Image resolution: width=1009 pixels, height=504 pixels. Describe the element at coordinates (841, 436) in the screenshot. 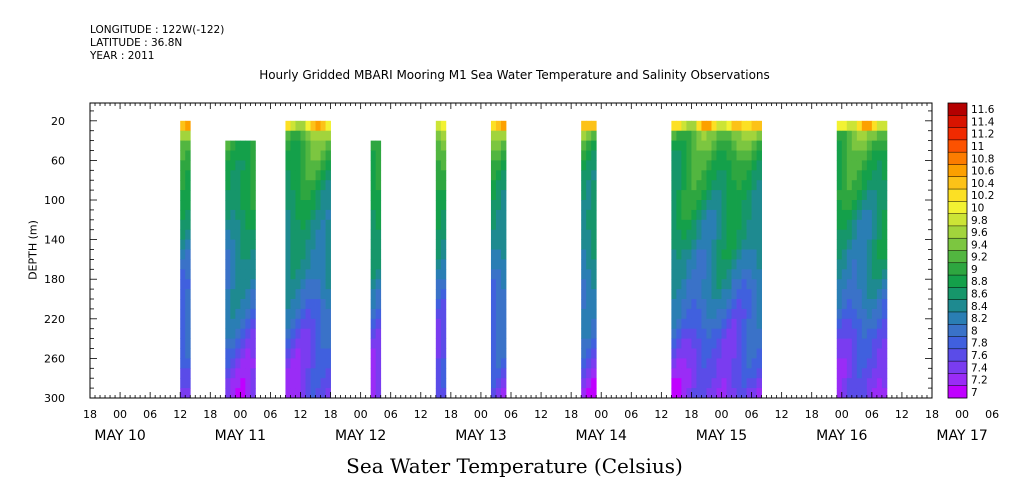

I see `x-date-label: MAY 16` at that location.